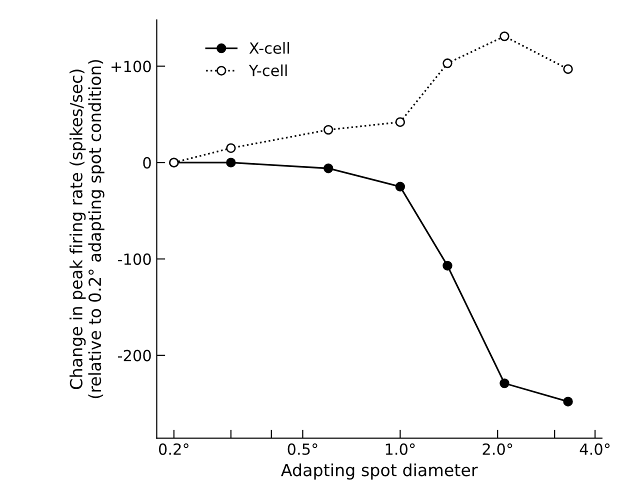 The height and width of the screenshot is (498, 627). What do you see at coordinates (400, 449) in the screenshot?
I see `x-tick-label: 1.0°` at bounding box center [400, 449].